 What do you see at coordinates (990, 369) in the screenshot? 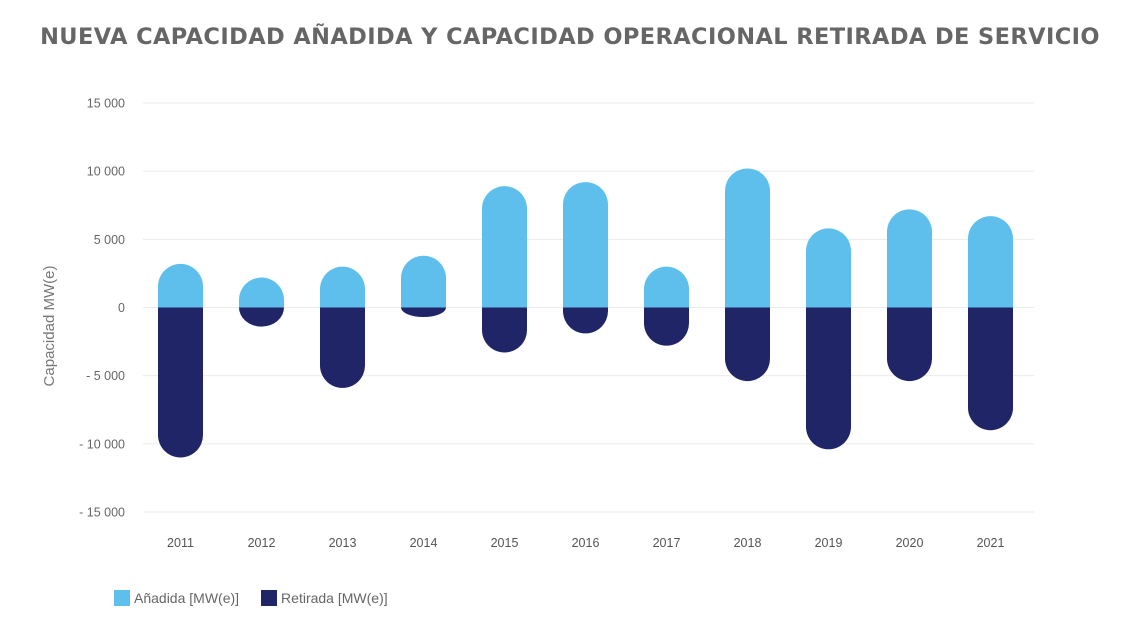
I see `bar-retired-2021` at bounding box center [990, 369].